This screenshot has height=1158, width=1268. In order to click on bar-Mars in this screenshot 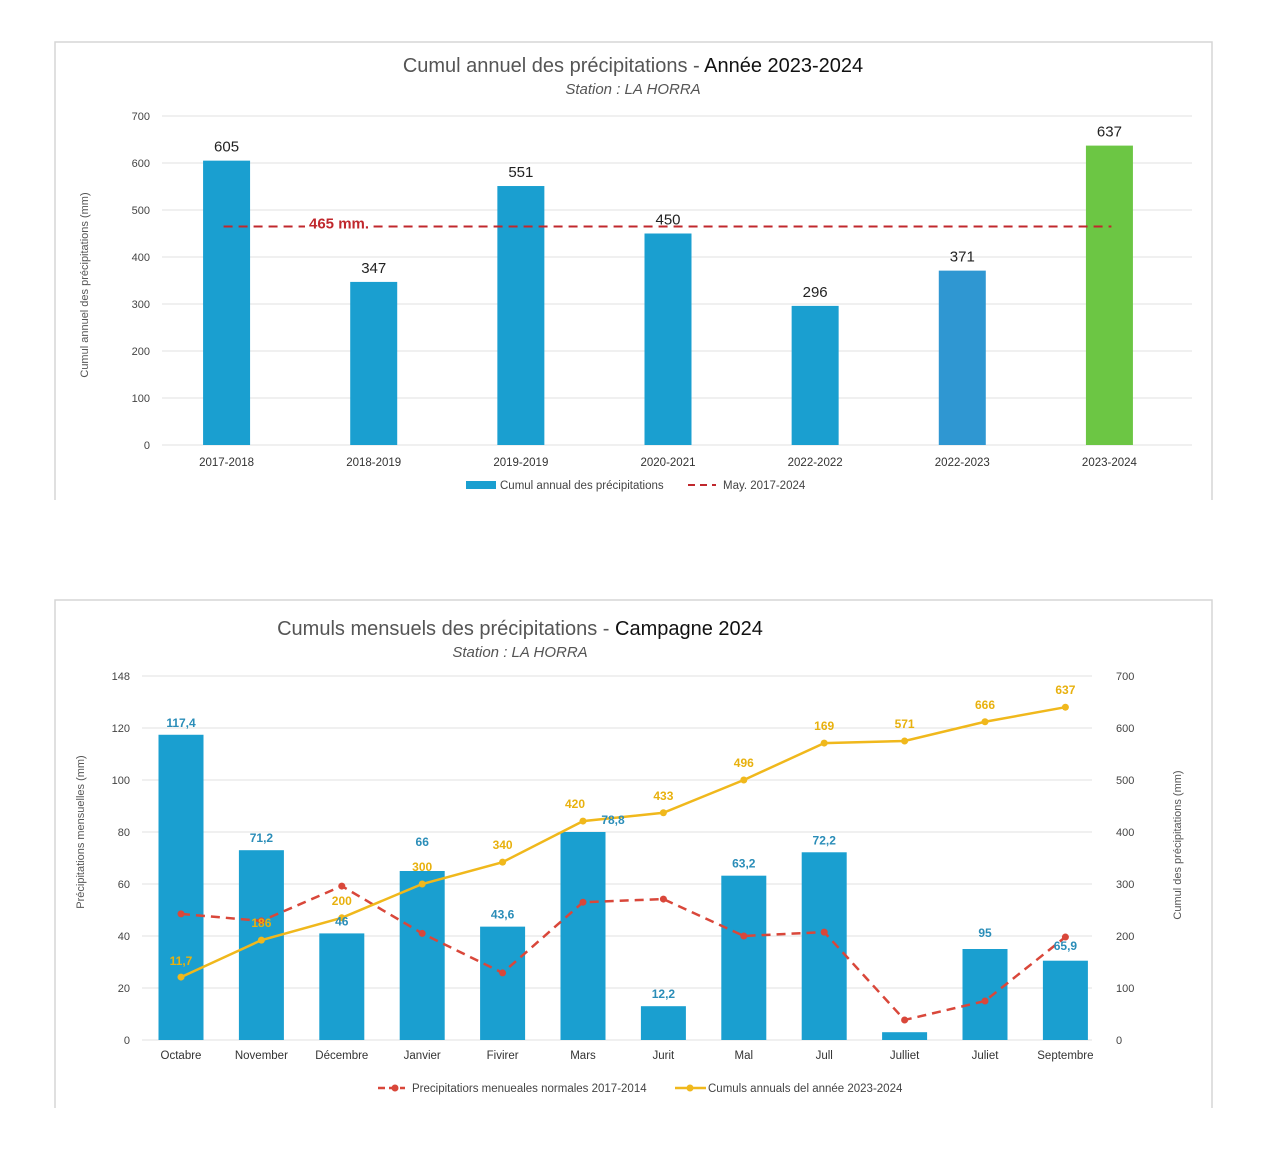, I will do `click(583, 936)`.